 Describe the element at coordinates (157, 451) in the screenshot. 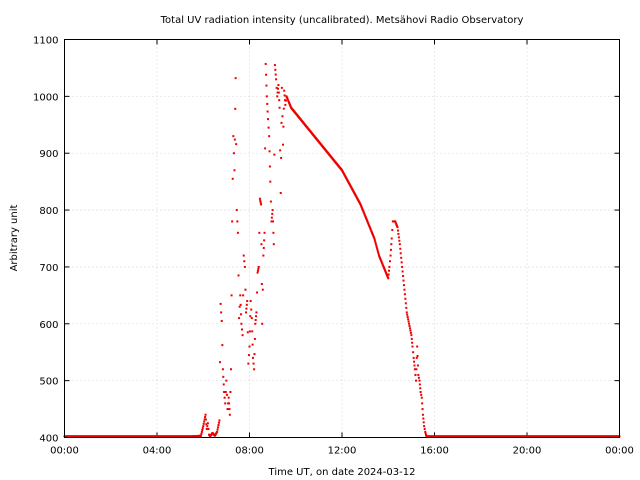

I see `x-tick-label: 04:00` at that location.